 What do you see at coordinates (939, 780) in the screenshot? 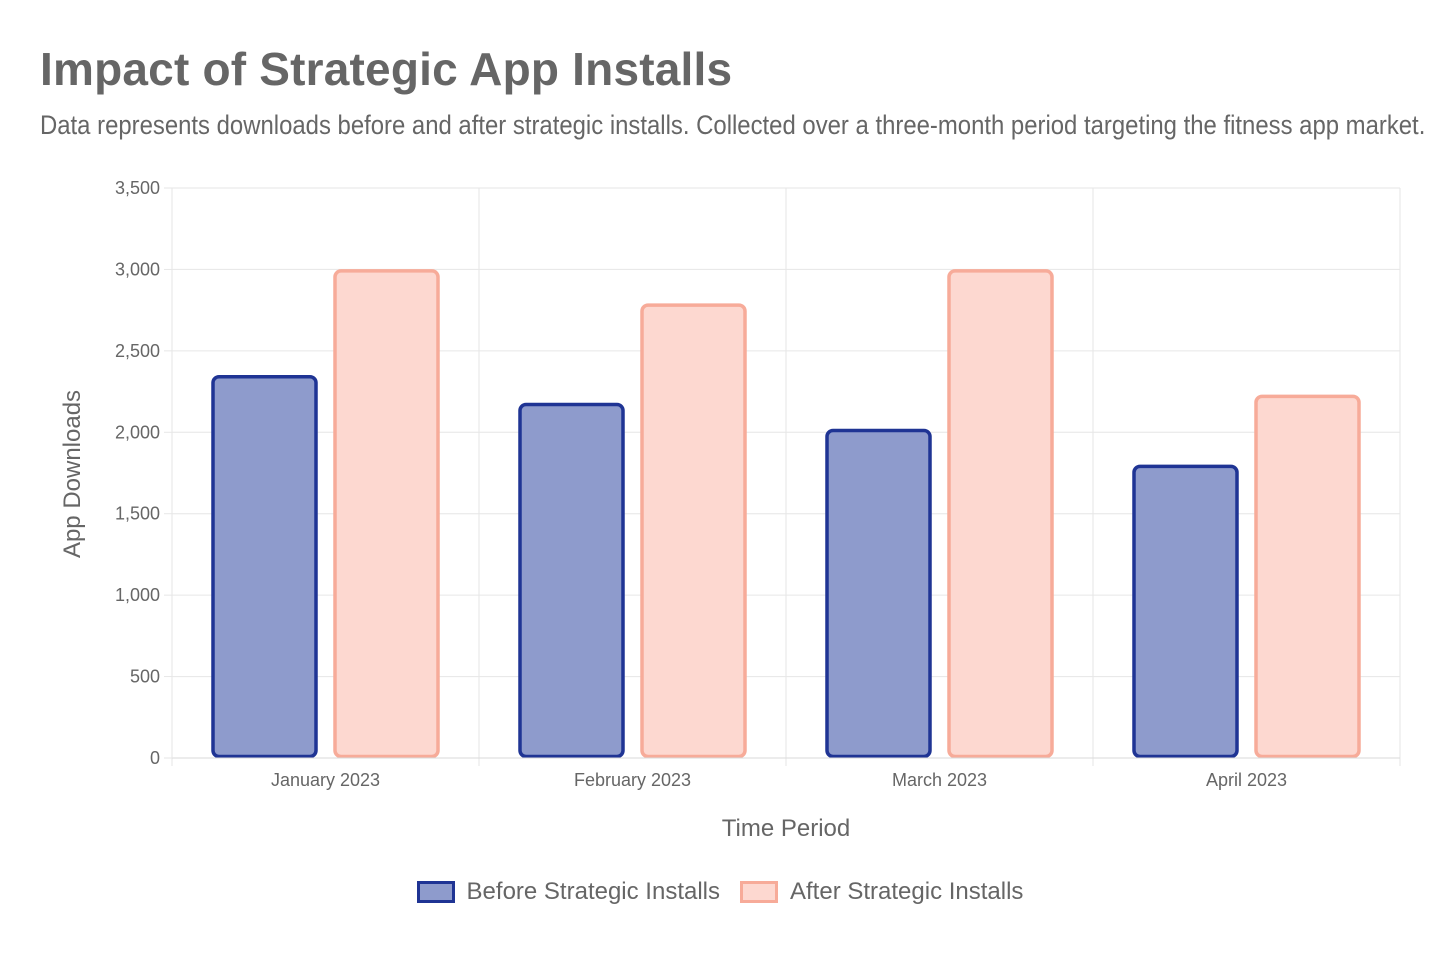
I see `x-tick-label: March 2023` at bounding box center [939, 780].